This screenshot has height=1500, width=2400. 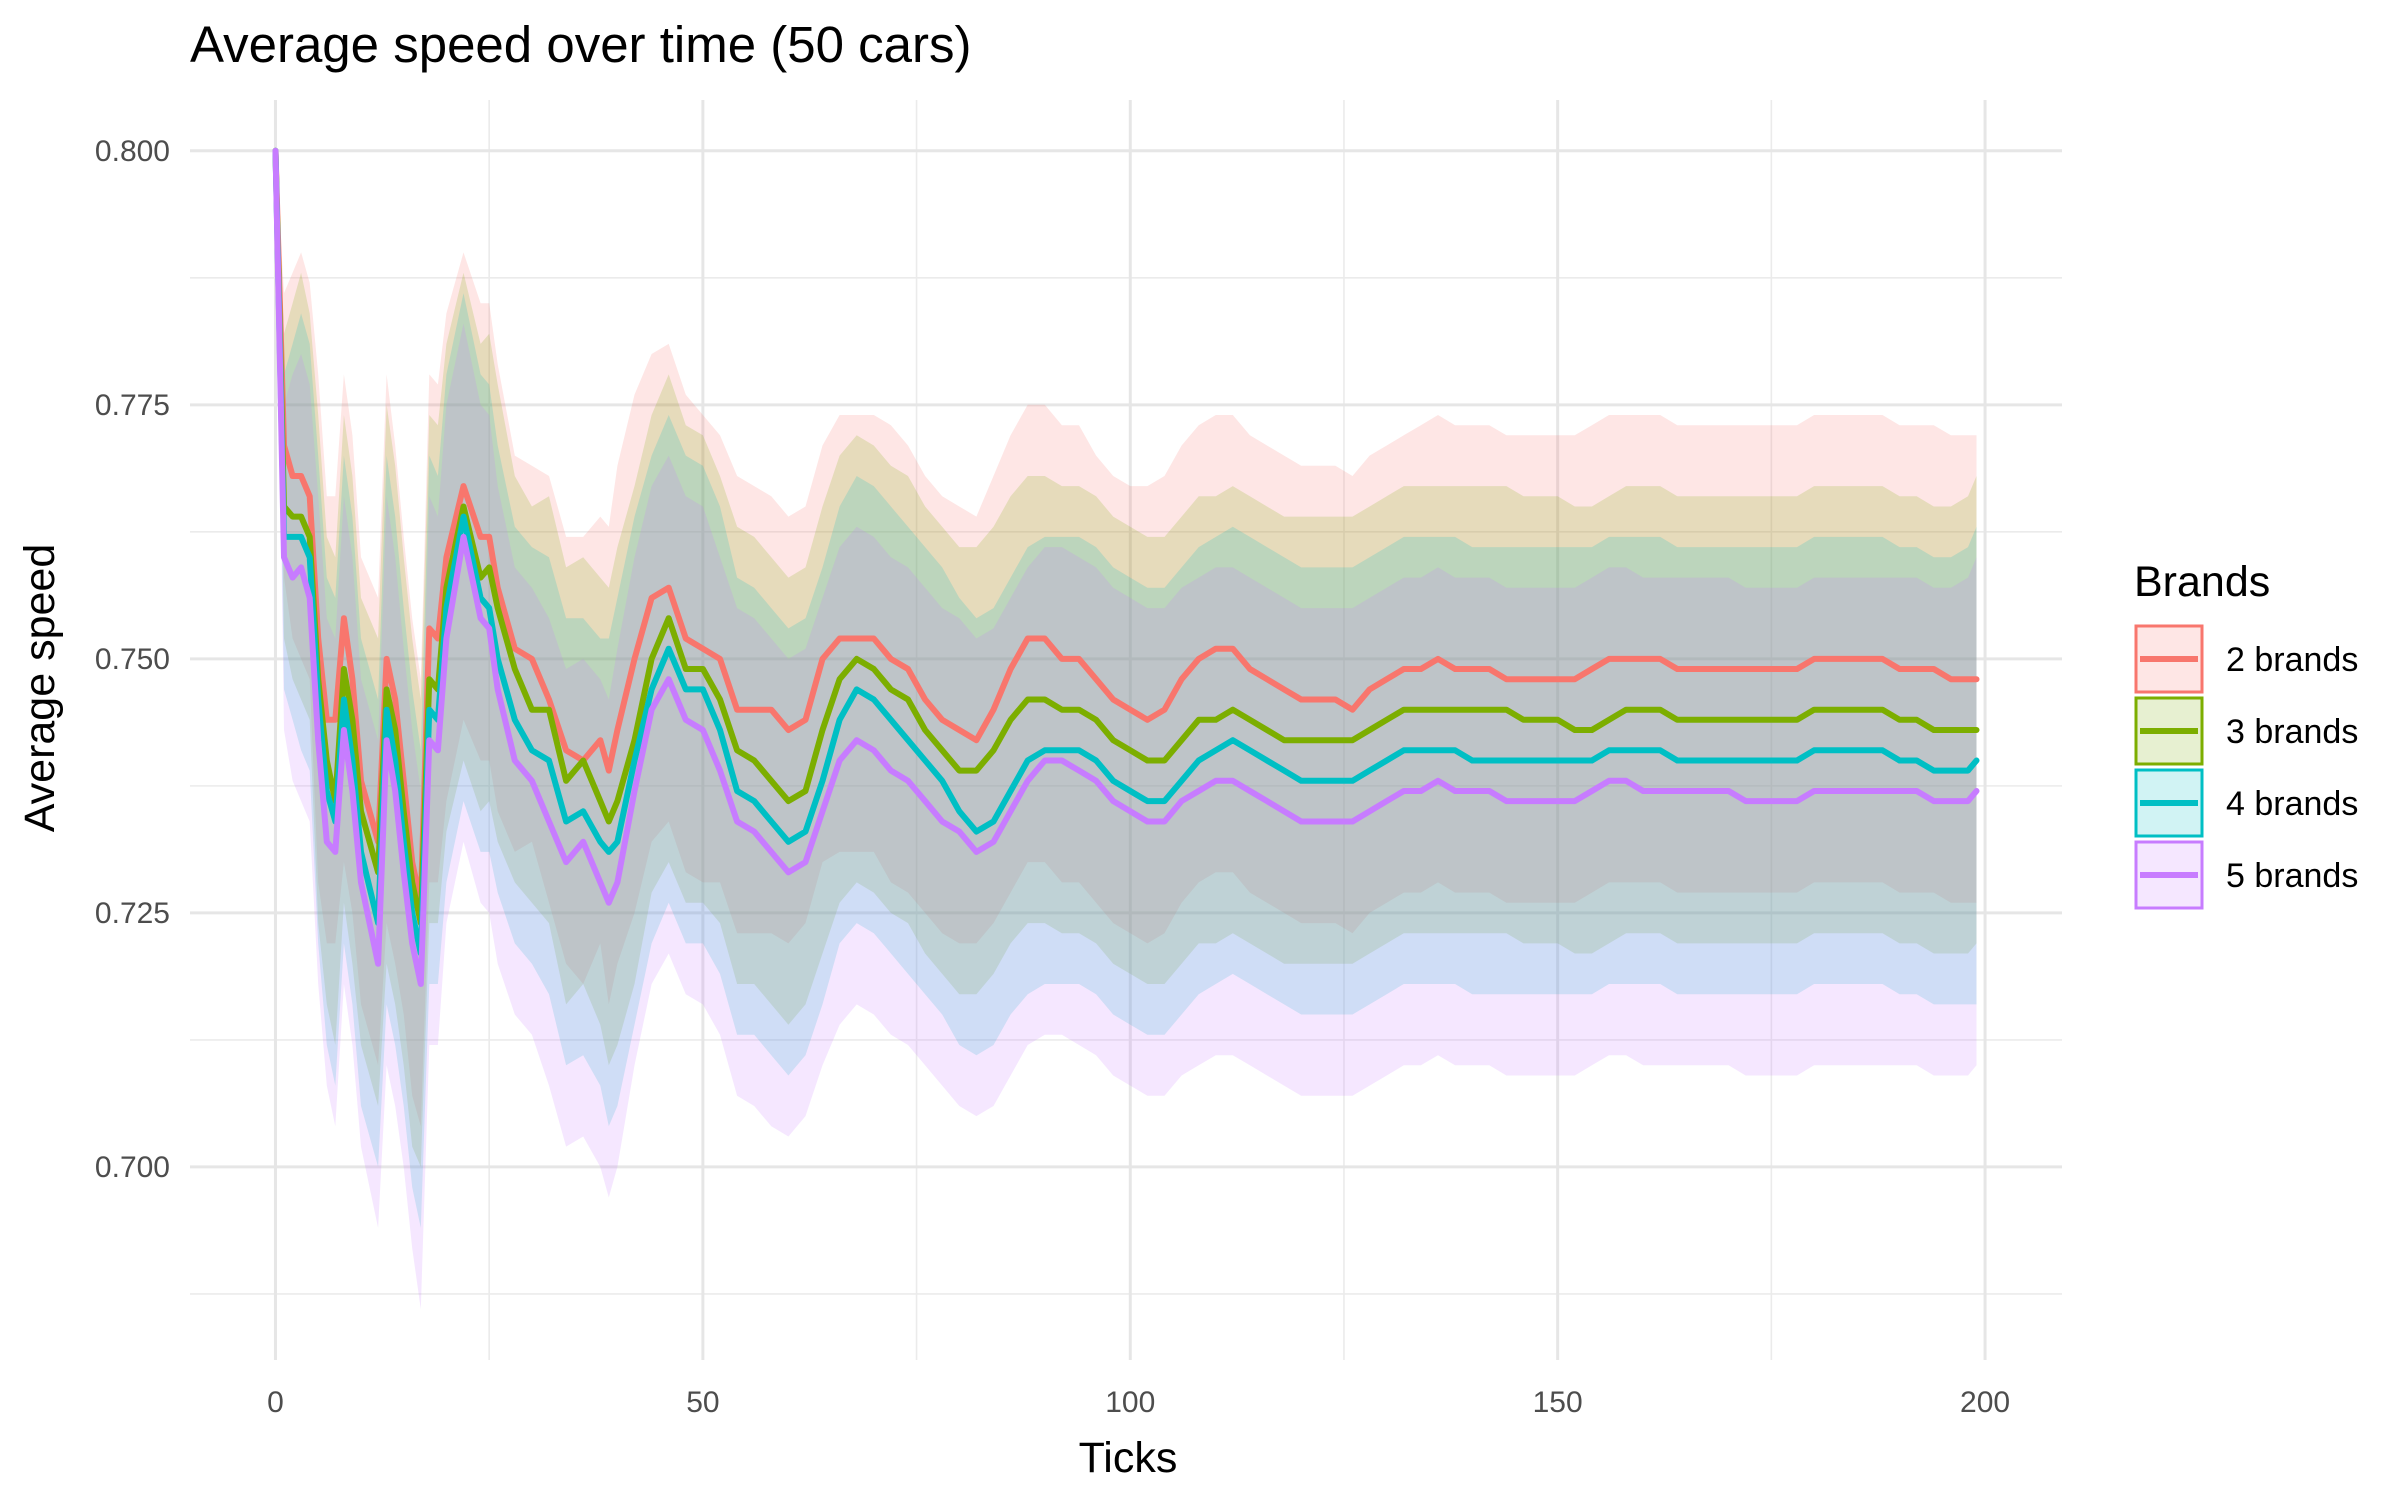 What do you see at coordinates (2246, 767) in the screenshot?
I see `legend-items: 2 brands 3 brands 4 brands 5 brands` at bounding box center [2246, 767].